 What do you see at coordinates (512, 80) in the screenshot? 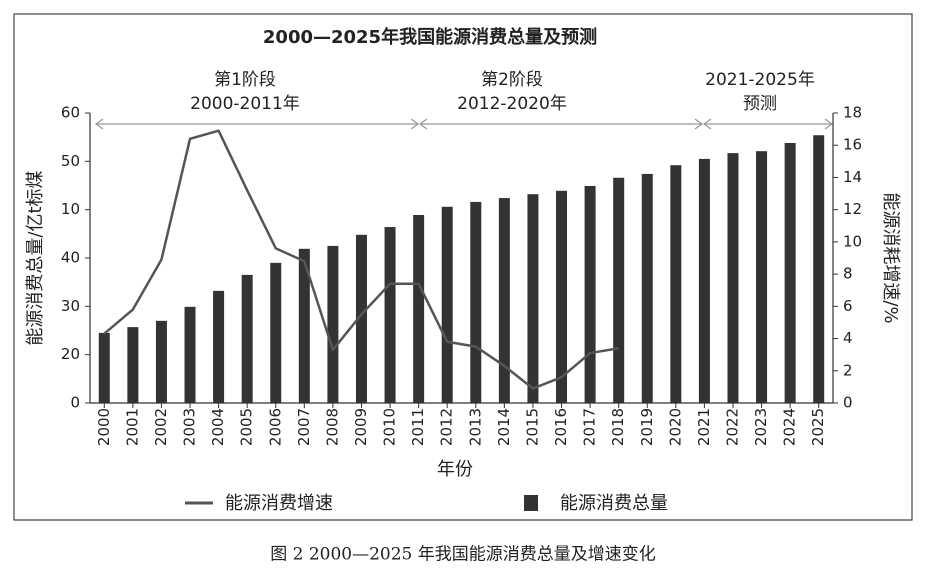
I see `phase-label: 第2阶段` at bounding box center [512, 80].